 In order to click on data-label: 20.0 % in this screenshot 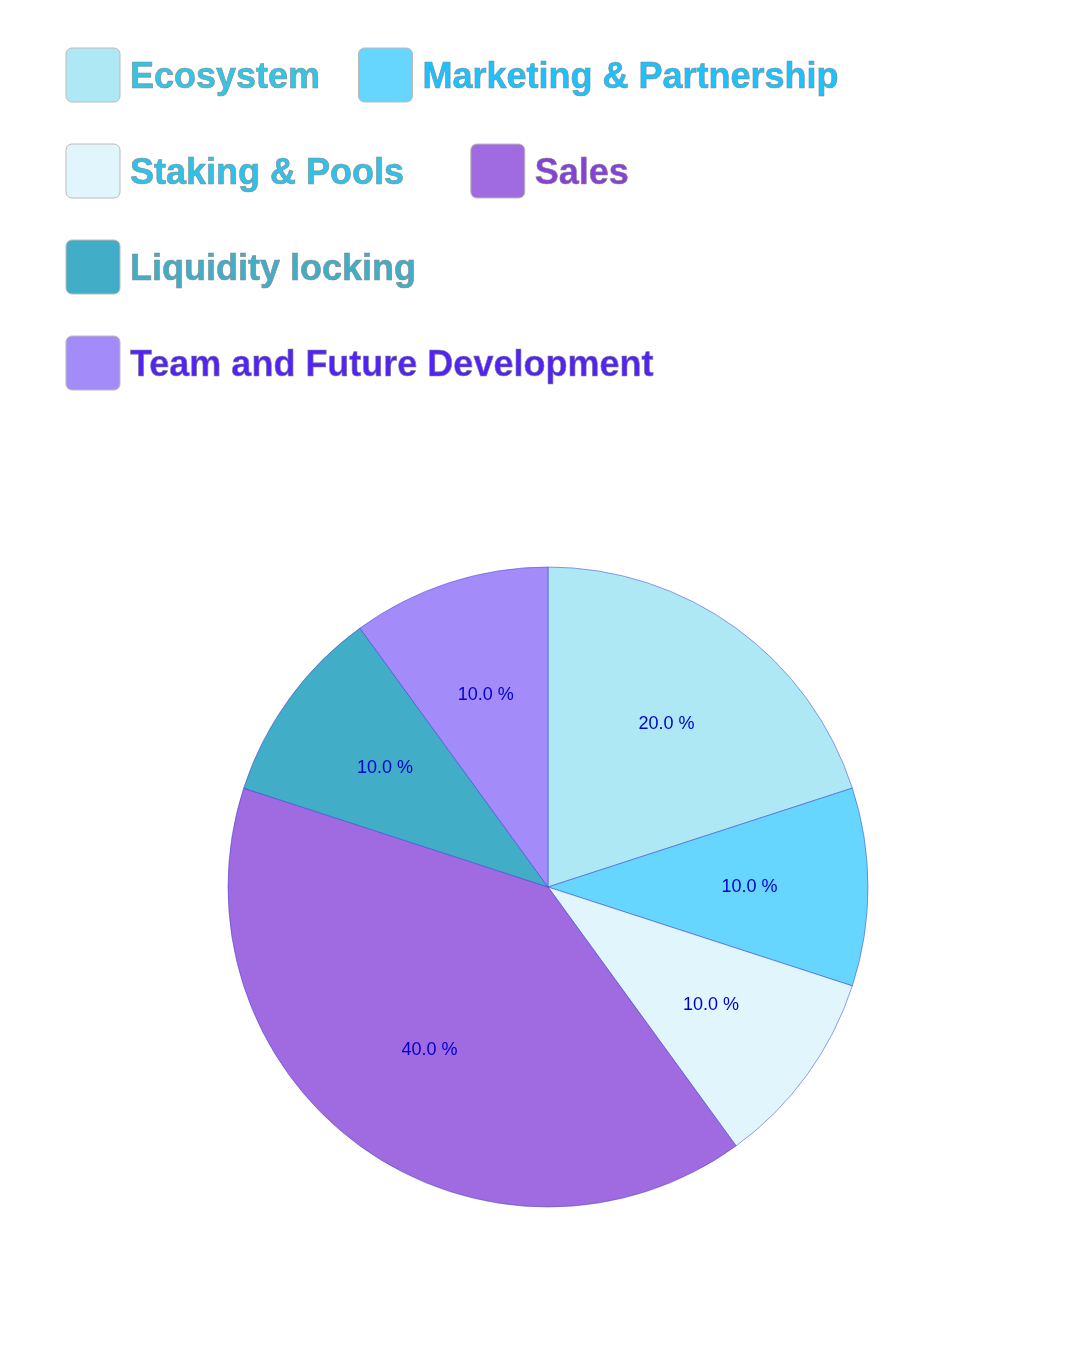, I will do `click(666, 722)`.